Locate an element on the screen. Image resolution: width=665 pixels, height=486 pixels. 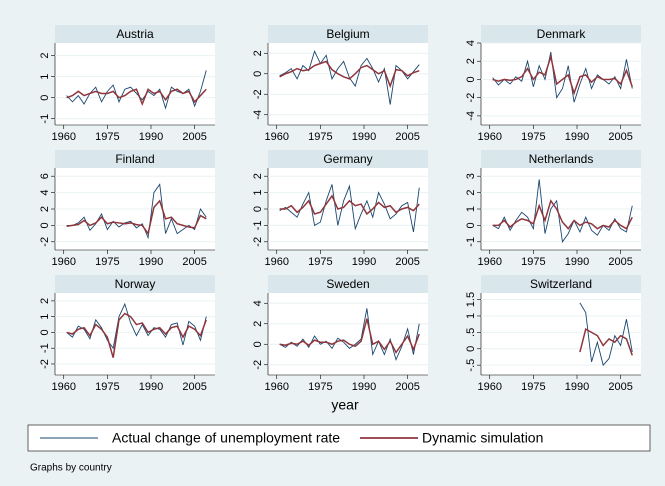
y-tick-label: 3 is located at coordinates (471, 176).